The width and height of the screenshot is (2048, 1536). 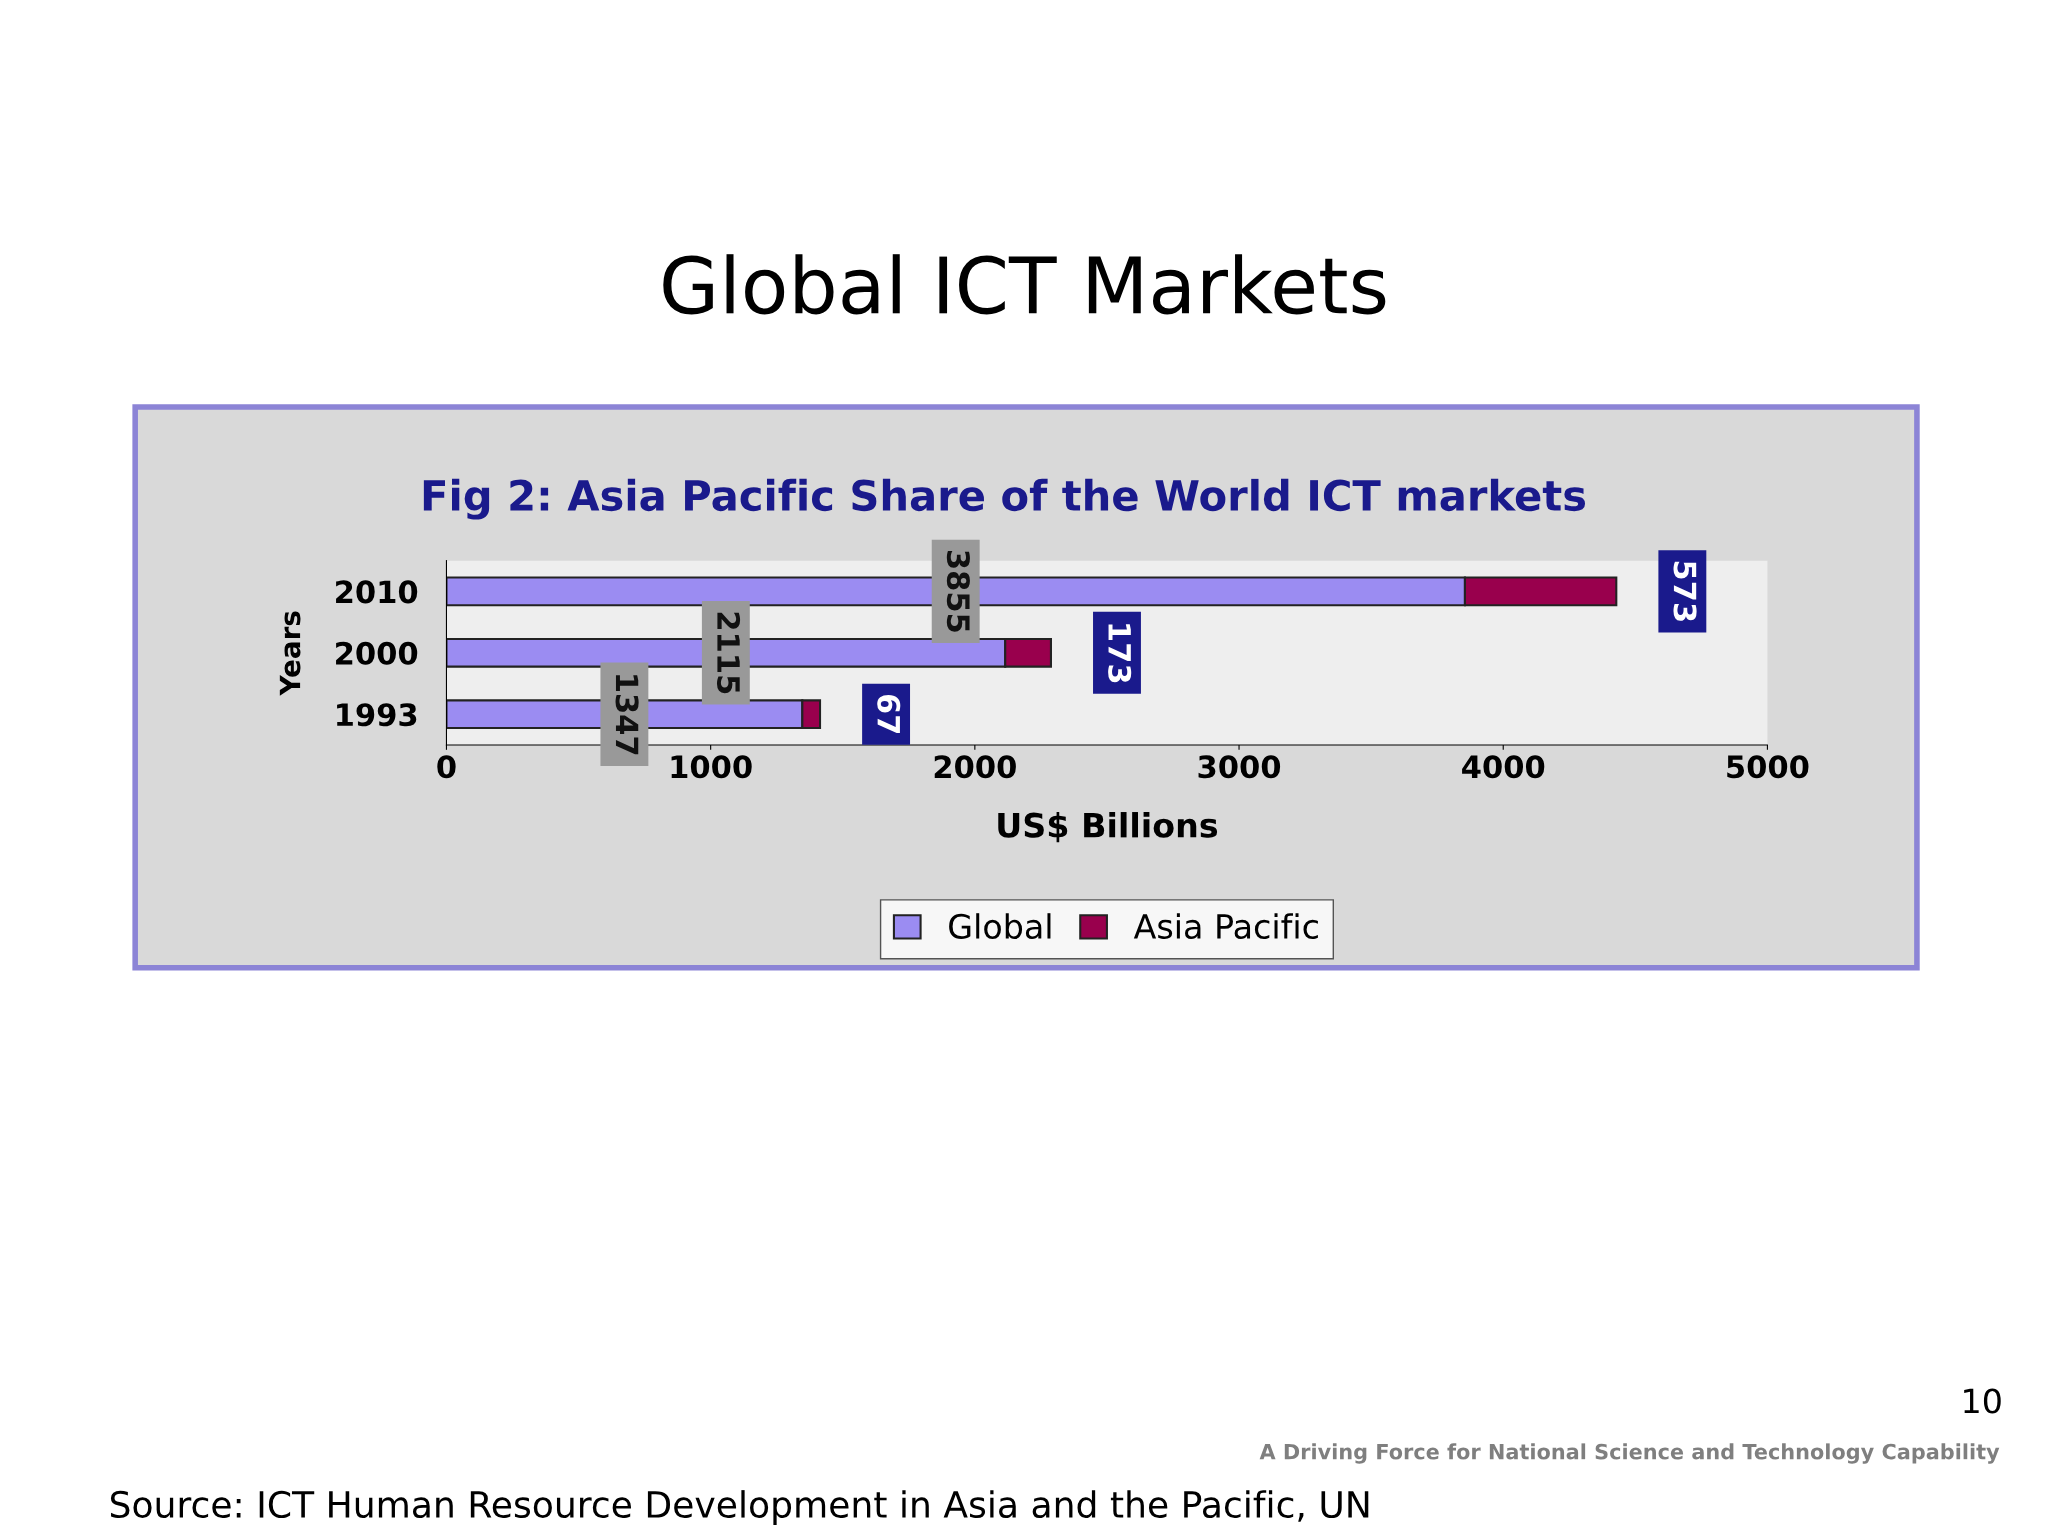 I want to click on x-tick-label: 0, so click(x=446, y=767).